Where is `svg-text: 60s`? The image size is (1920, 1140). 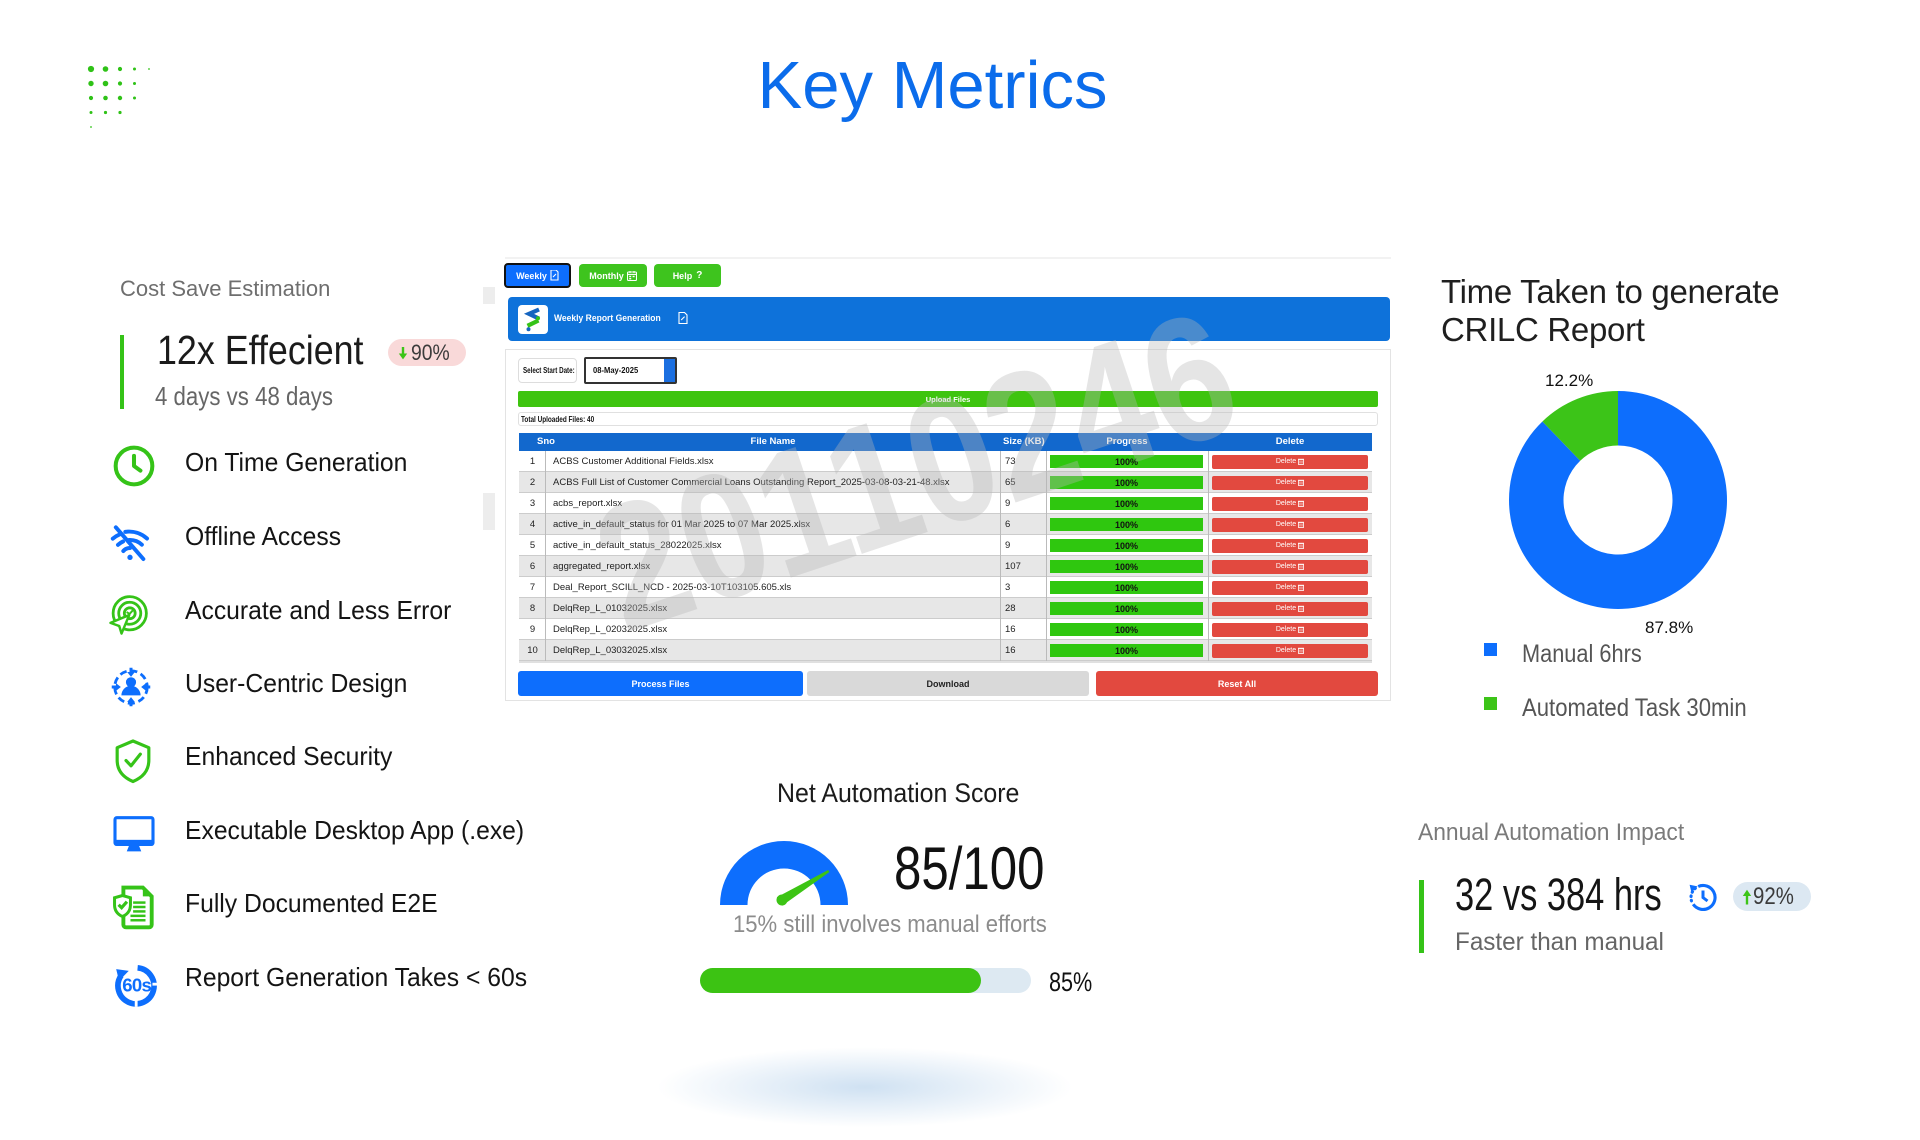
svg-text: 60s is located at coordinates (136, 984).